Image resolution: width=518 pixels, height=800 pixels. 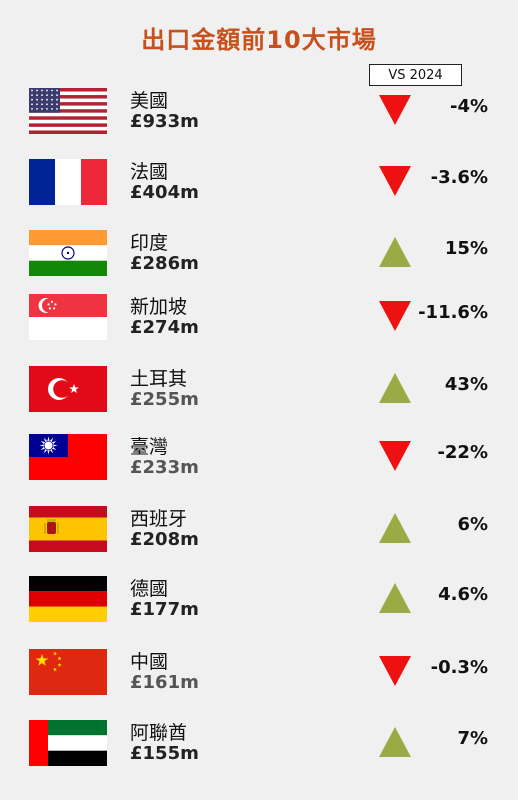 What do you see at coordinates (164, 121) in the screenshot?
I see `export-value: £933m` at bounding box center [164, 121].